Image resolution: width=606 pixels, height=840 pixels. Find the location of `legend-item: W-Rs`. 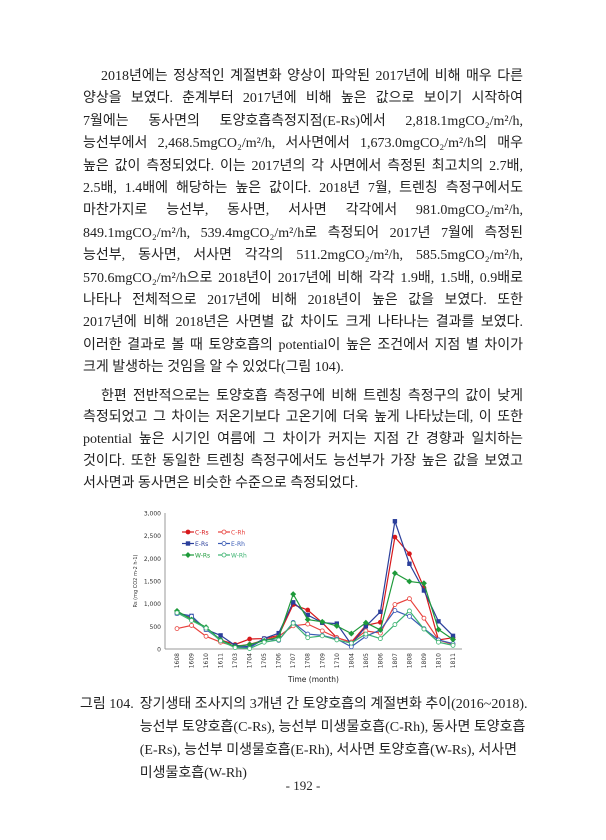

legend-item: W-Rs is located at coordinates (196, 555).